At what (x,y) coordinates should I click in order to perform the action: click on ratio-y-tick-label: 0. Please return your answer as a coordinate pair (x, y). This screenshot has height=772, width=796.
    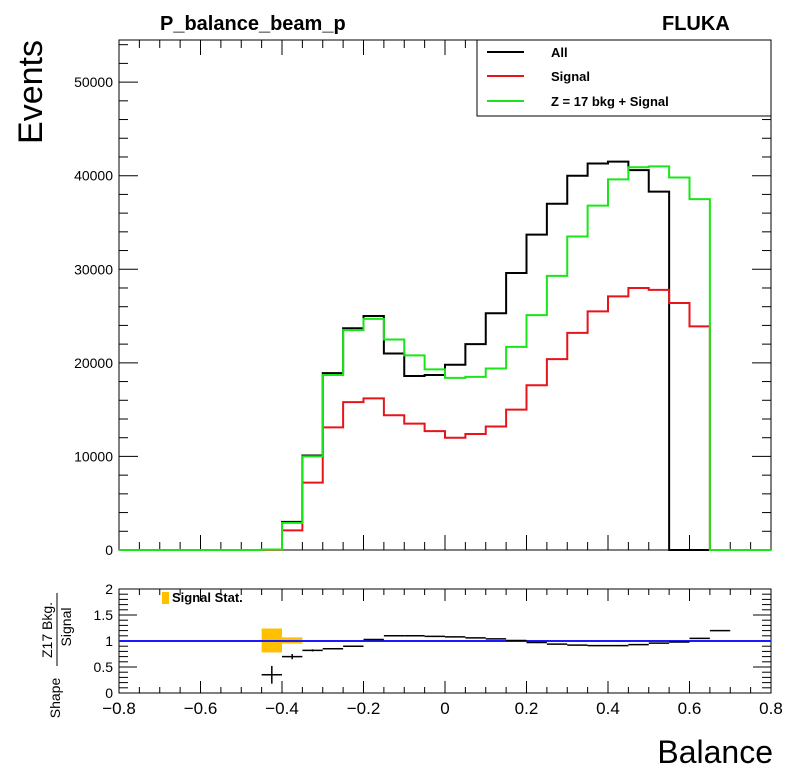
    Looking at the image, I should click on (109, 693).